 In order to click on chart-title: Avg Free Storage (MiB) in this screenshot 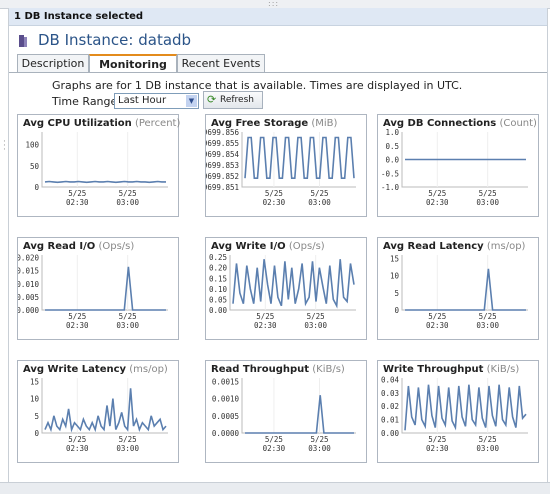, I will do `click(274, 123)`.